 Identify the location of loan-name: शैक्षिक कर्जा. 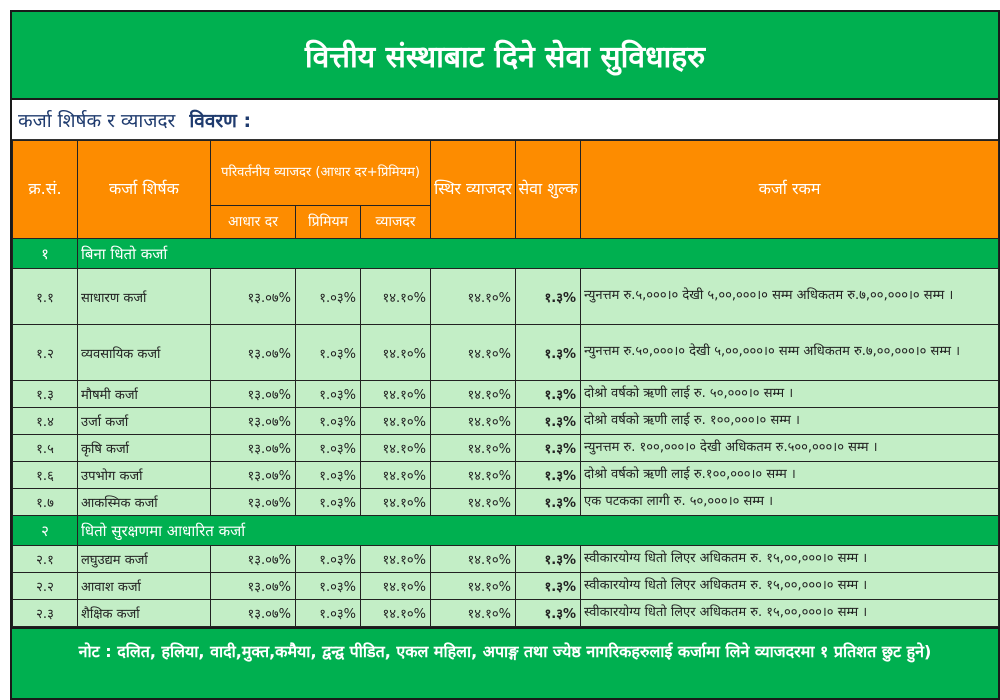
(144, 613).